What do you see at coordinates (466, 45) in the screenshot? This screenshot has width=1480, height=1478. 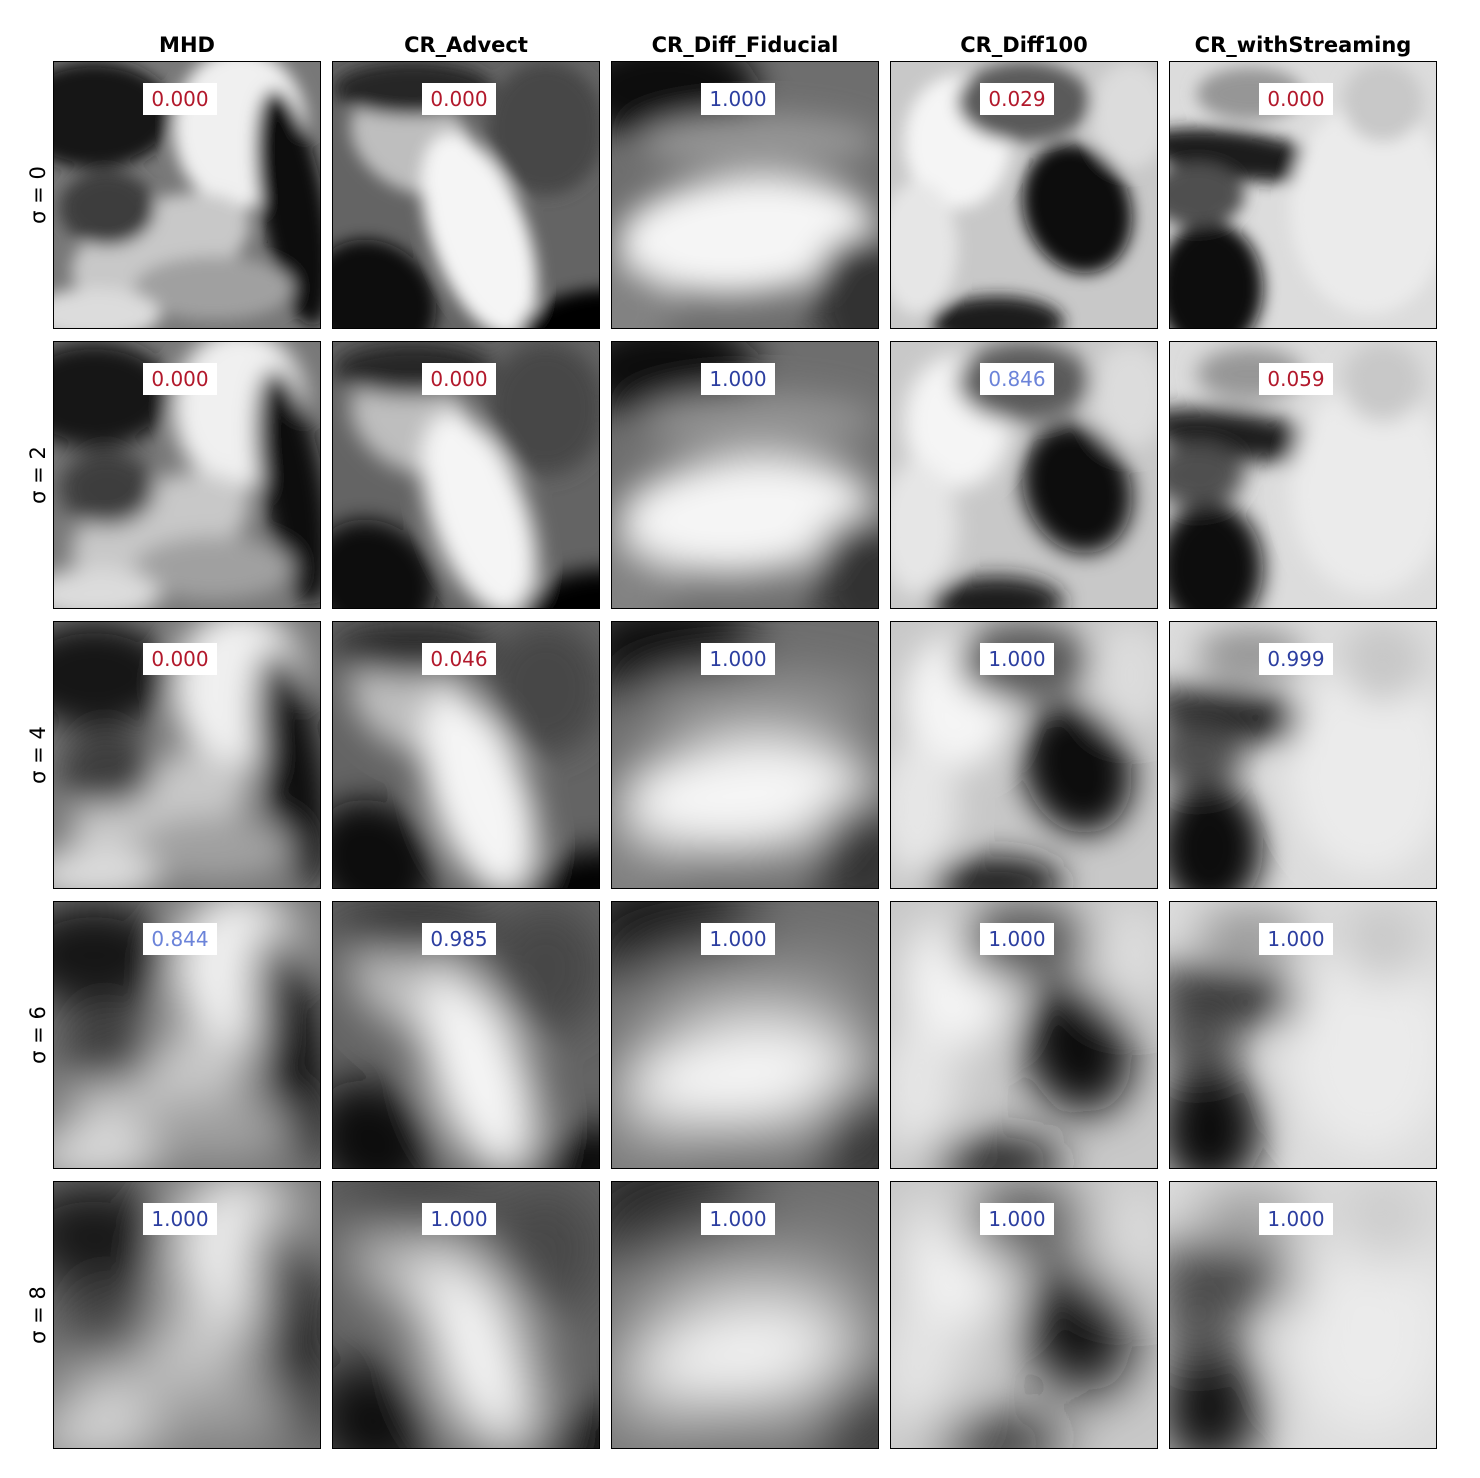 I see `column-title-cr-advect: CR_Advect` at bounding box center [466, 45].